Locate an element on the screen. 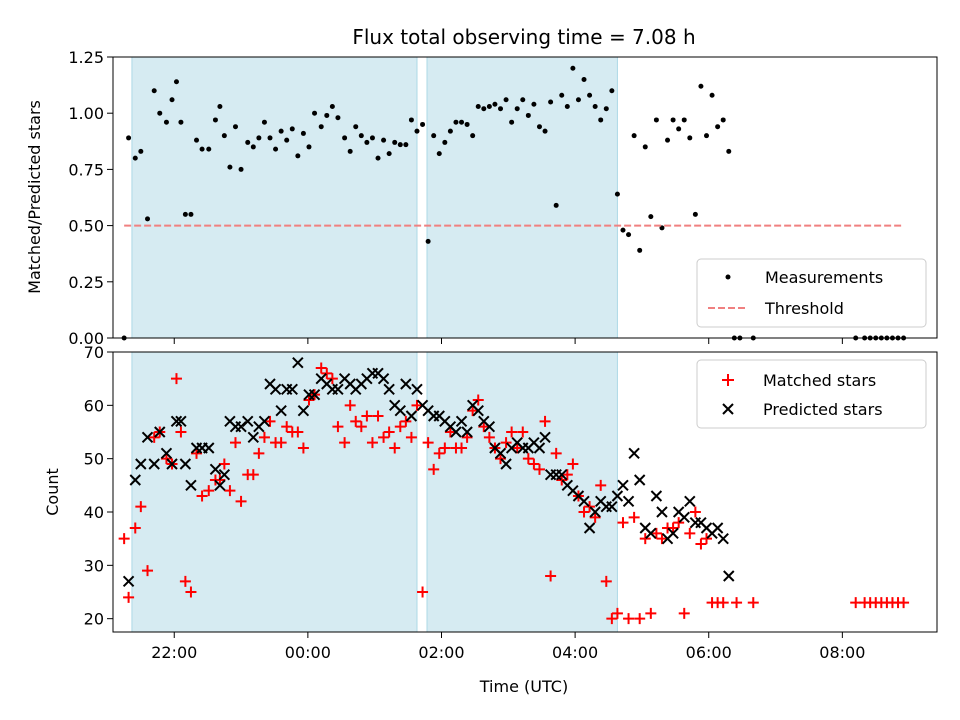 The image size is (960, 720). y-tick-label: 0.50 is located at coordinates (86, 226).